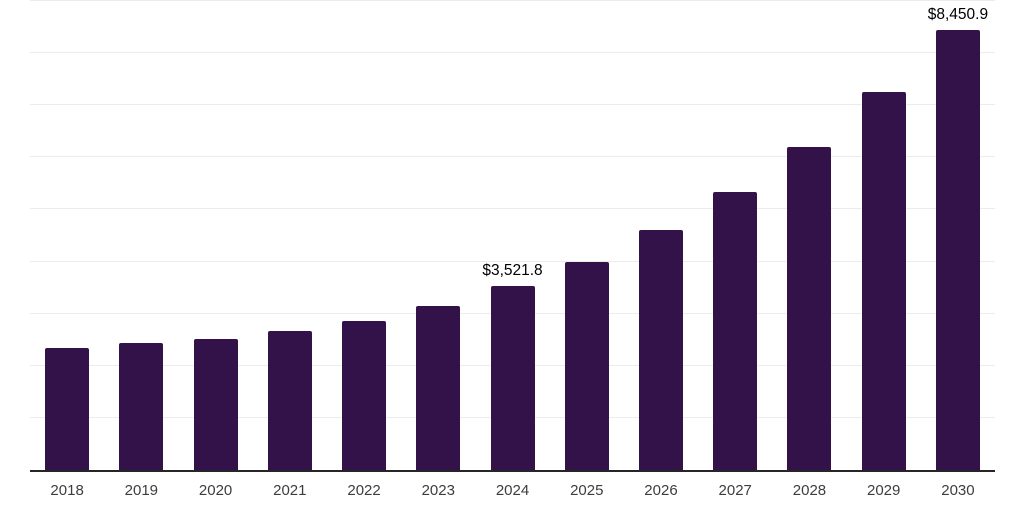 The width and height of the screenshot is (1024, 512). Describe the element at coordinates (364, 490) in the screenshot. I see `x-label-2022: 2022` at that location.